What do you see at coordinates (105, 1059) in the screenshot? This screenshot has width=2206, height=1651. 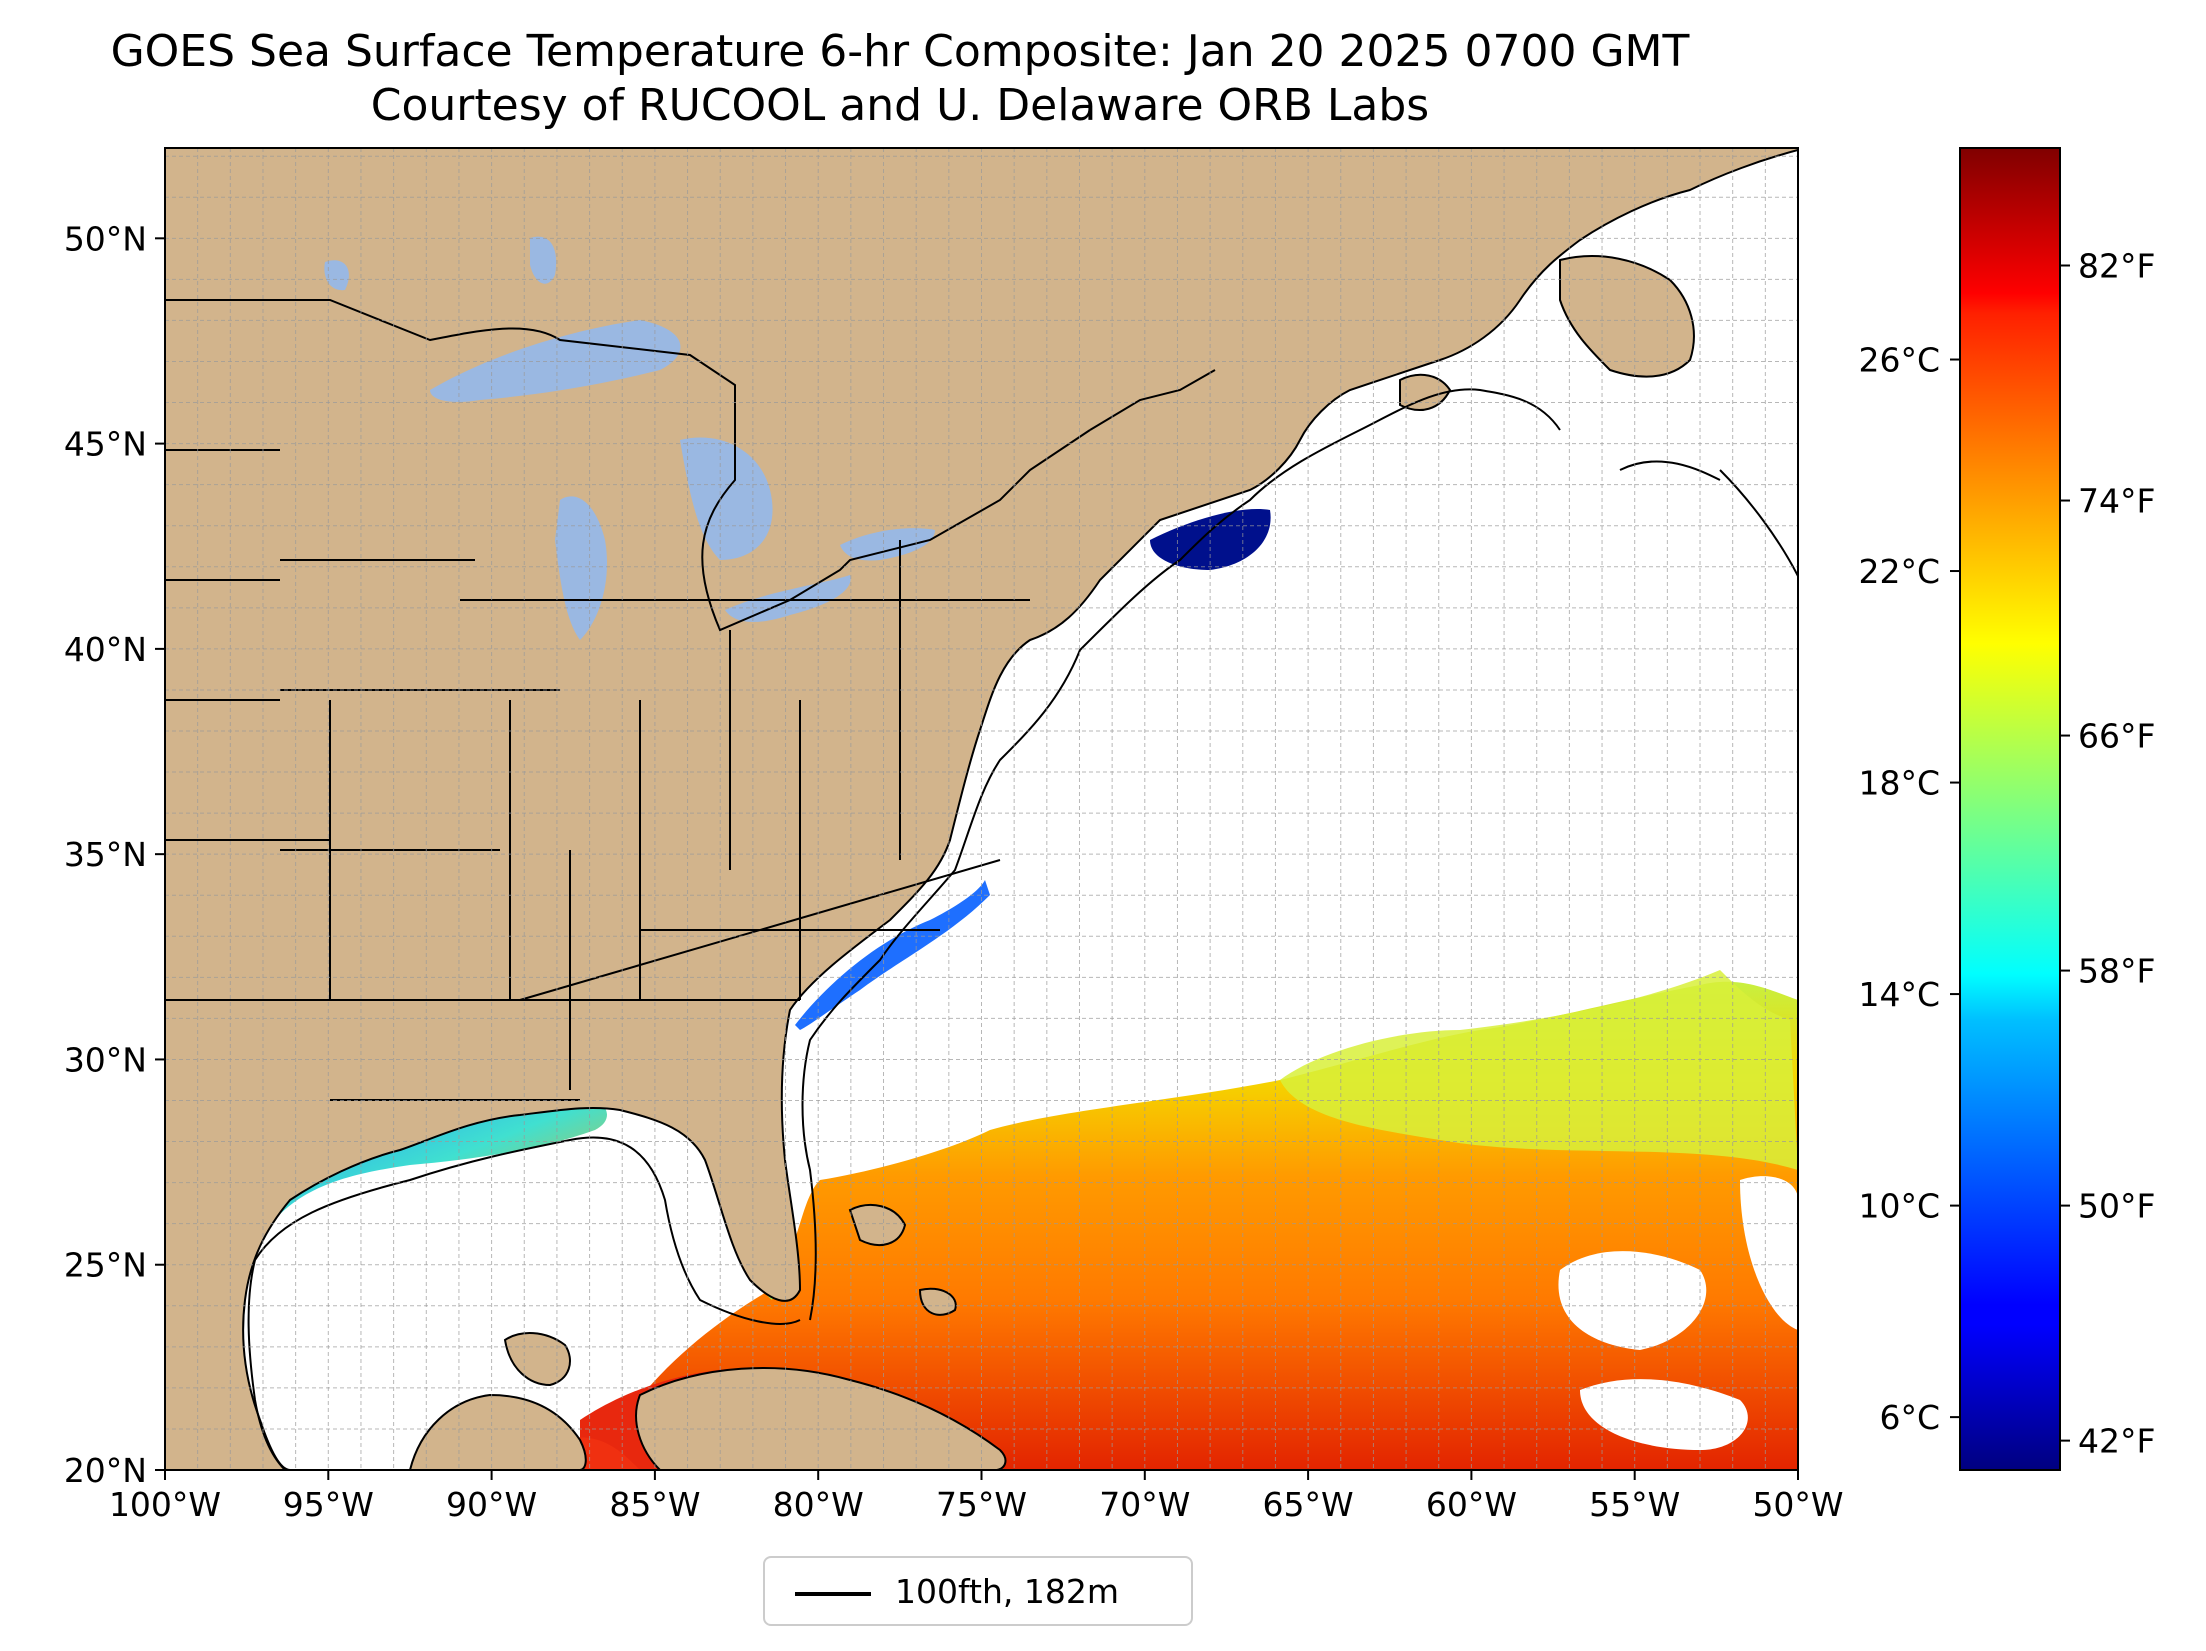 I see `y-tick-label: 30°N` at bounding box center [105, 1059].